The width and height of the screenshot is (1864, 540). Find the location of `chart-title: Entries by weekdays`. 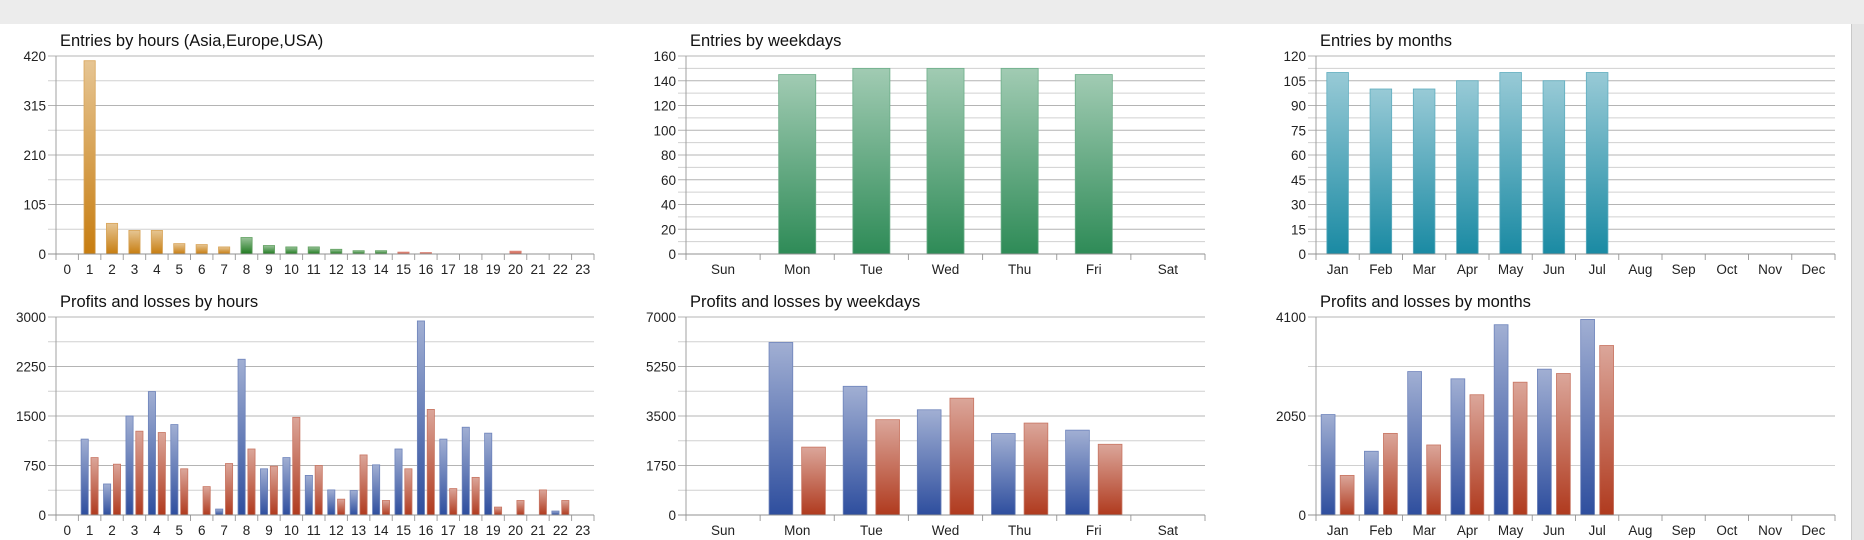

chart-title: Entries by weekdays is located at coordinates (765, 41).